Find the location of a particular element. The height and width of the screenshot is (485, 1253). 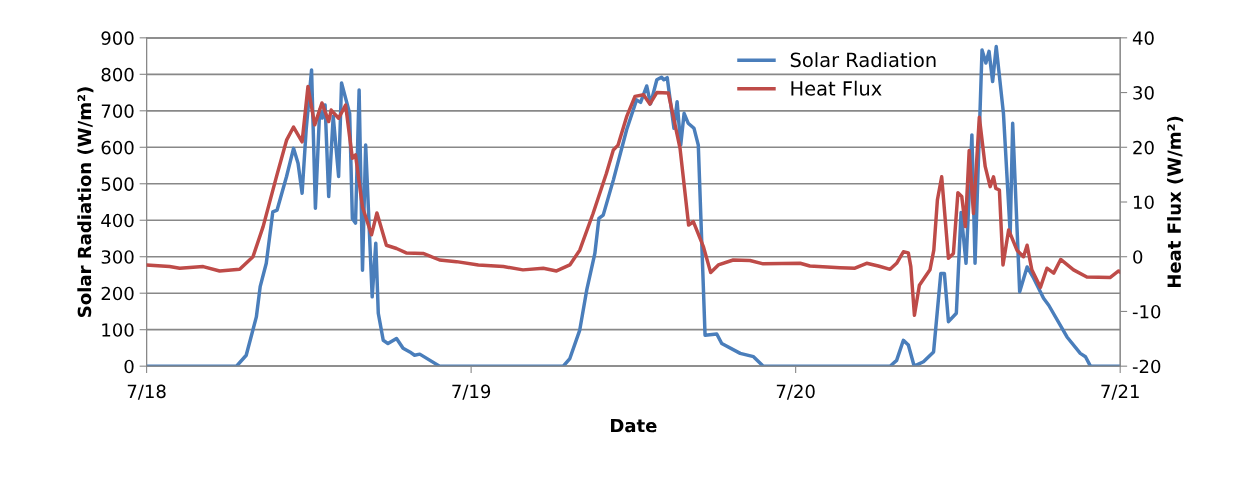

legend-label: Heat Flux is located at coordinates (836, 88).